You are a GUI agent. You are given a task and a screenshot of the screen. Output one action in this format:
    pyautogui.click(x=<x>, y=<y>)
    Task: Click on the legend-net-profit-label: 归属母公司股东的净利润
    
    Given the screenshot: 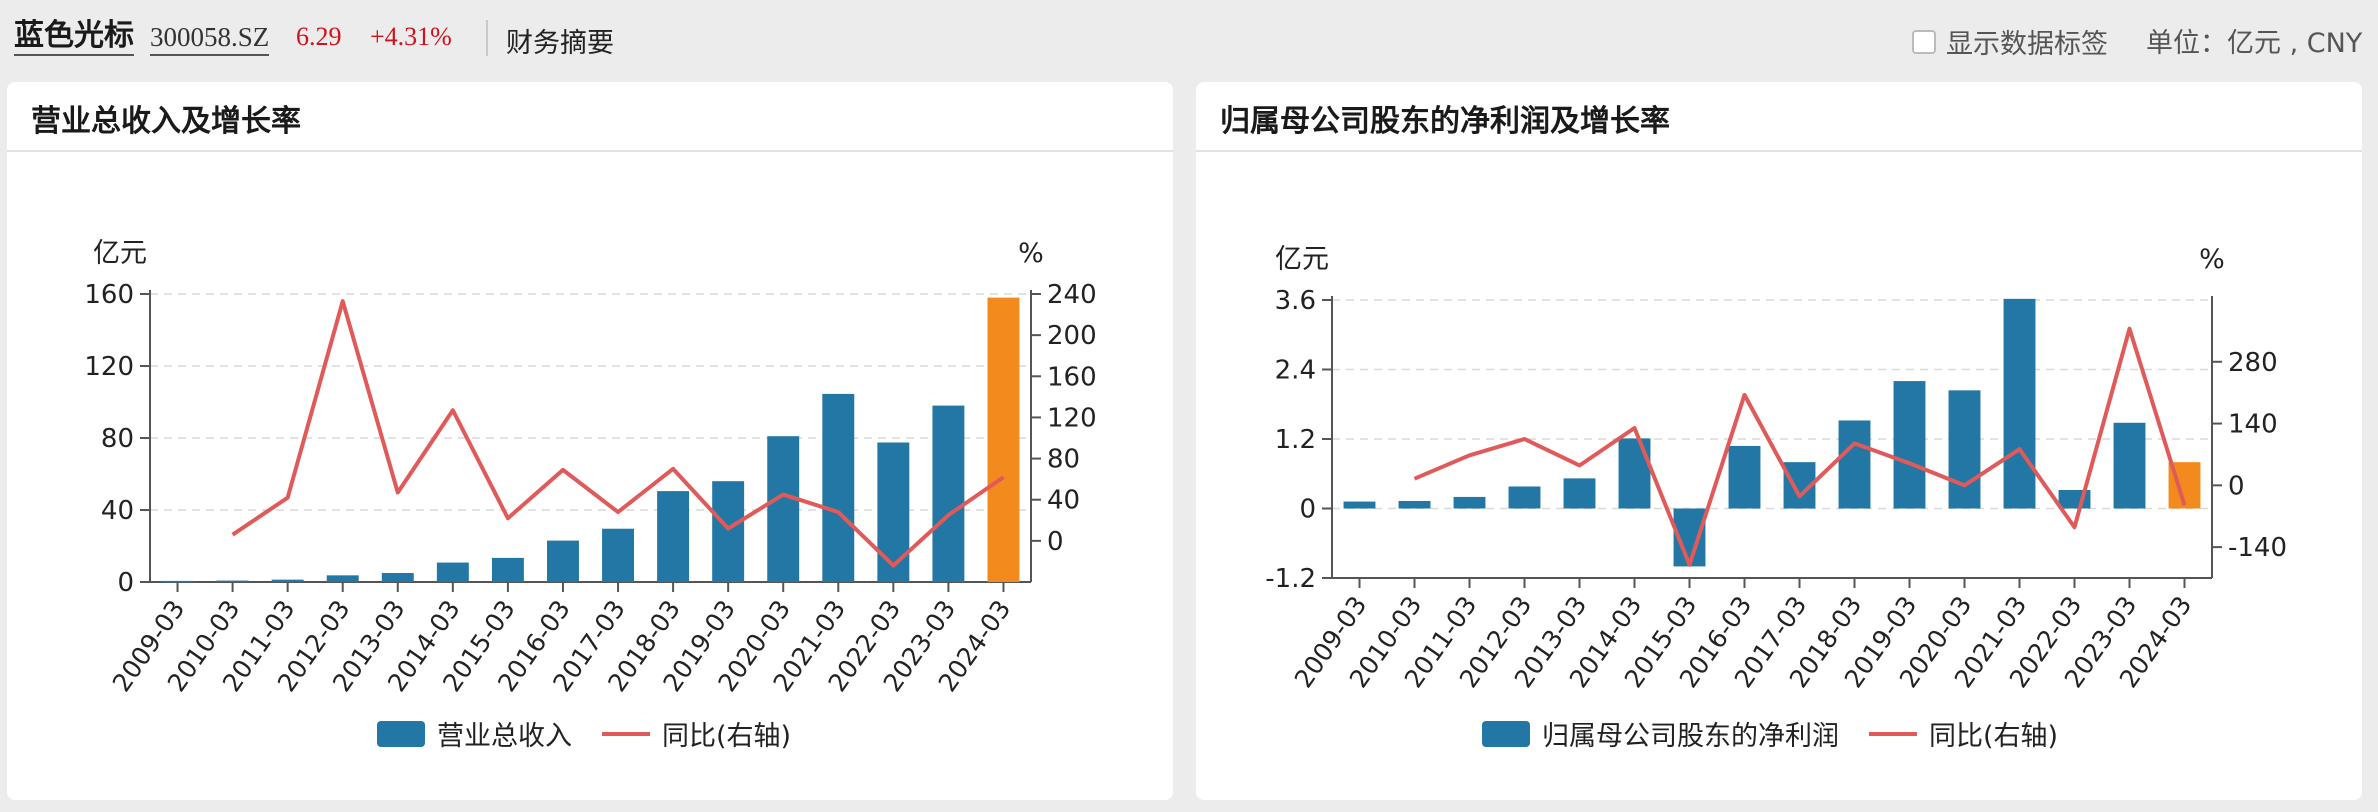 What is the action you would take?
    pyautogui.click(x=1690, y=736)
    